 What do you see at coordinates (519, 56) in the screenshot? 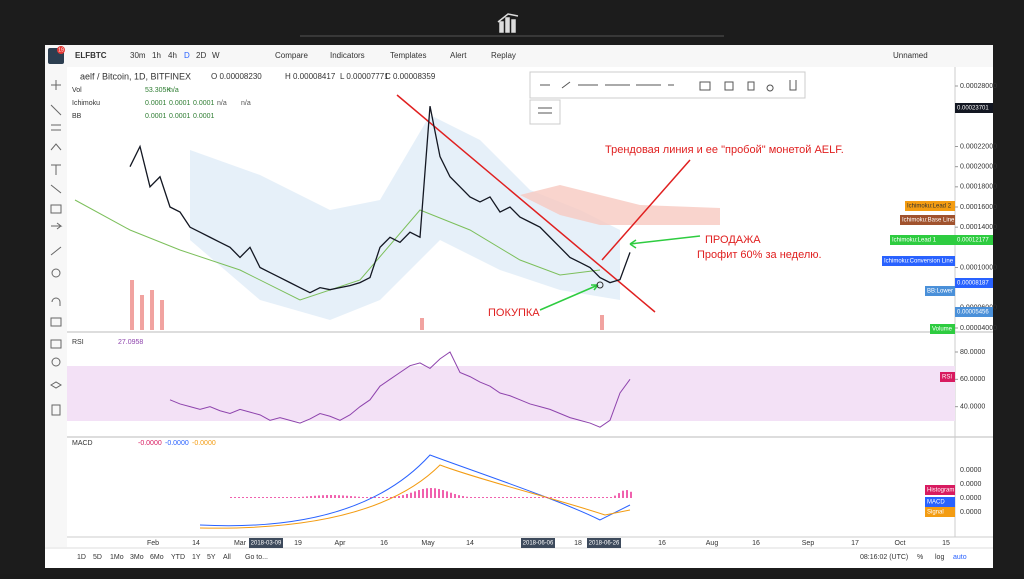
I see `top-toolbar` at bounding box center [519, 56].